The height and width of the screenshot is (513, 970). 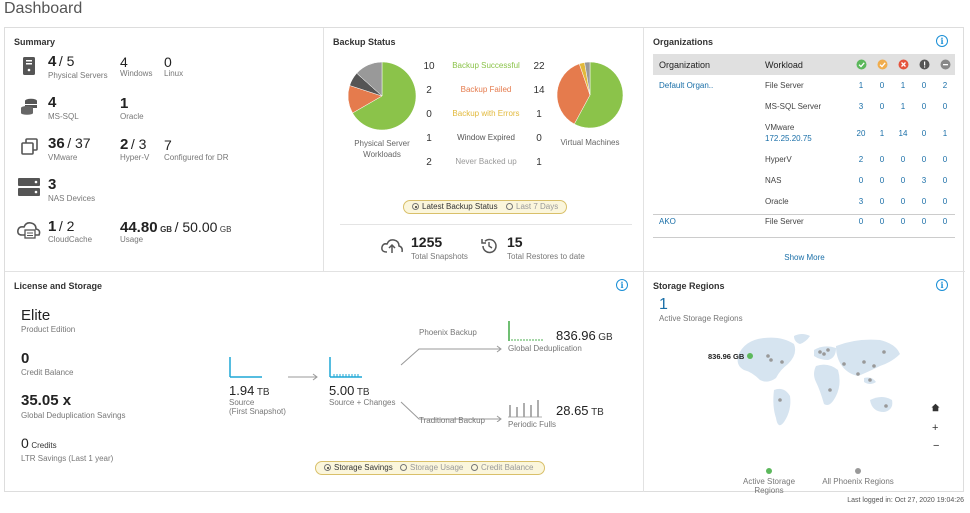 I want to click on nas-label: NAS Devices, so click(x=72, y=198).